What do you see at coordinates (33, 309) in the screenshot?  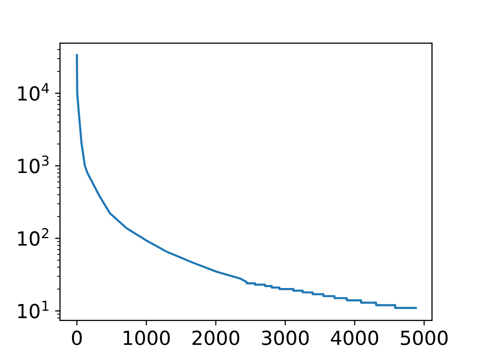 I see `y-tick-label: 10$^{1}$` at bounding box center [33, 309].